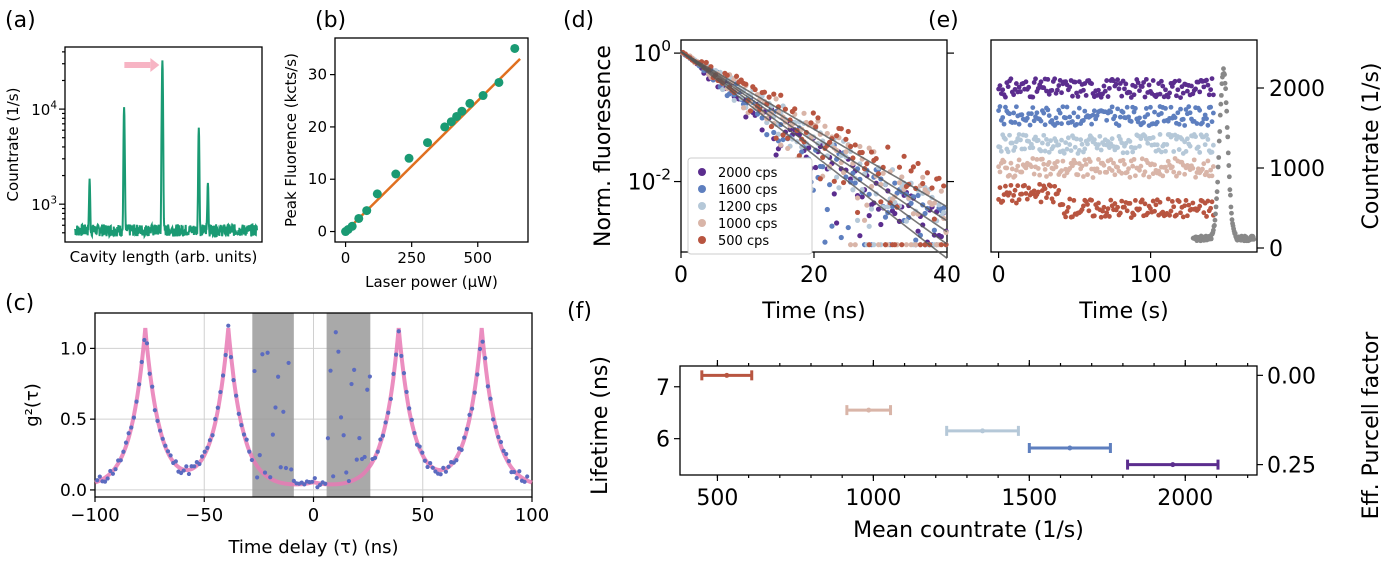 This screenshot has width=1396, height=575. What do you see at coordinates (947, 275) in the screenshot?
I see `x-tick-label: 40` at bounding box center [947, 275].